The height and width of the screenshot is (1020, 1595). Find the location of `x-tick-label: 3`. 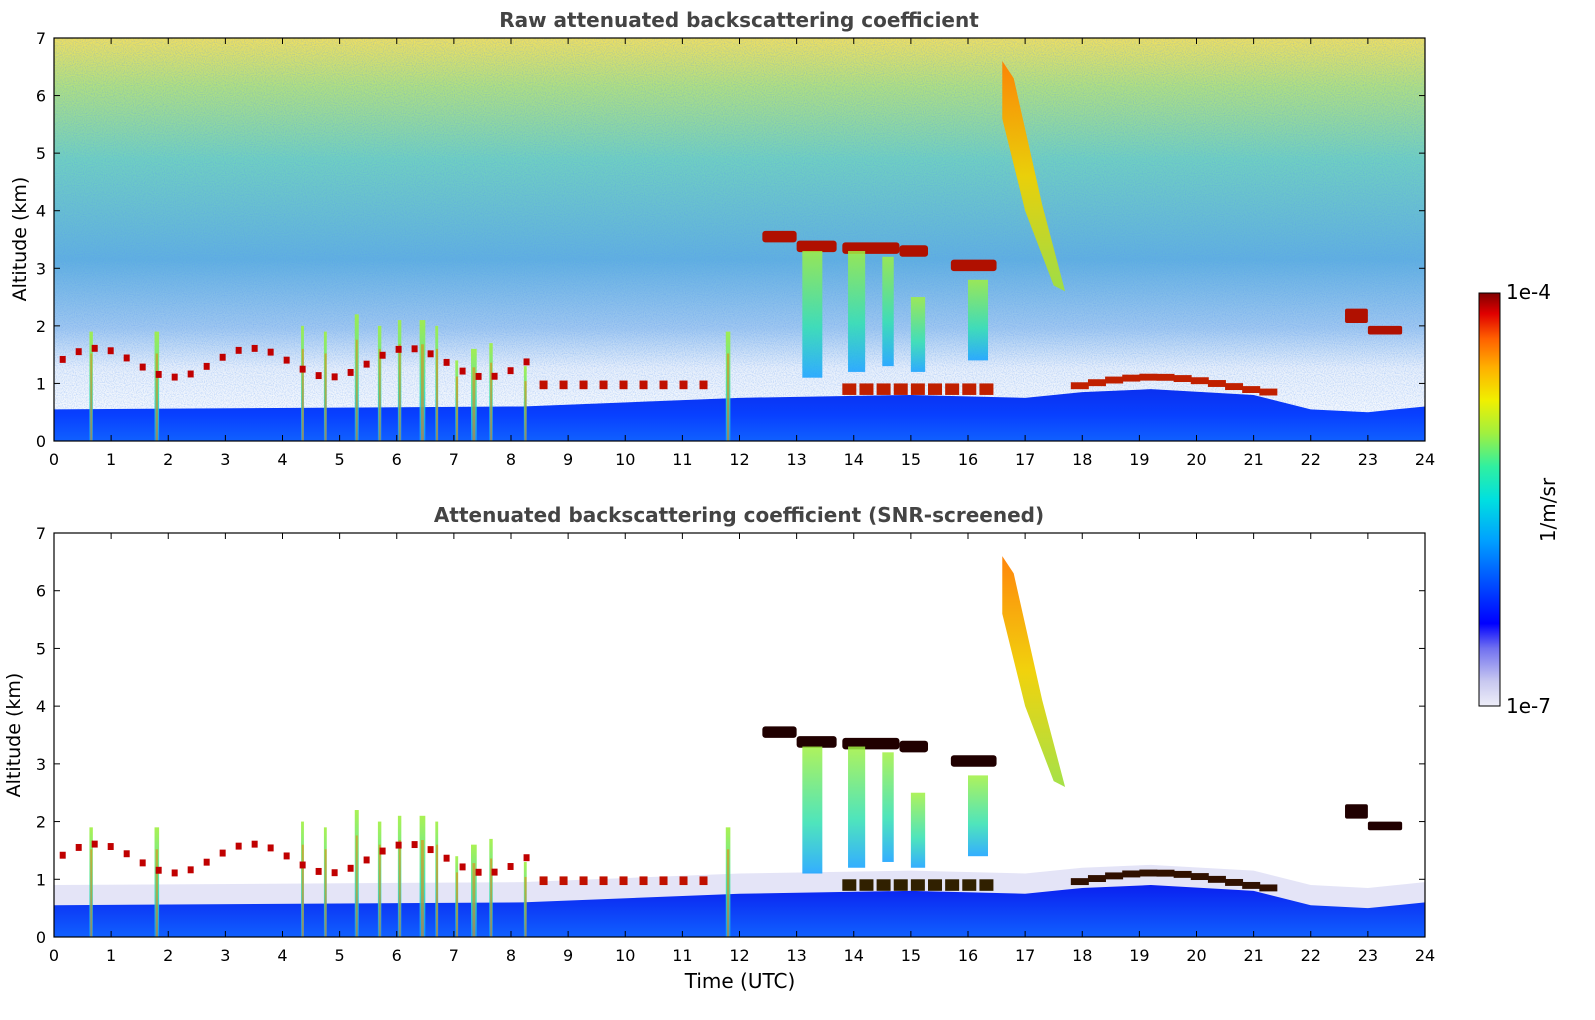

x-tick-label: 3 is located at coordinates (225, 955).